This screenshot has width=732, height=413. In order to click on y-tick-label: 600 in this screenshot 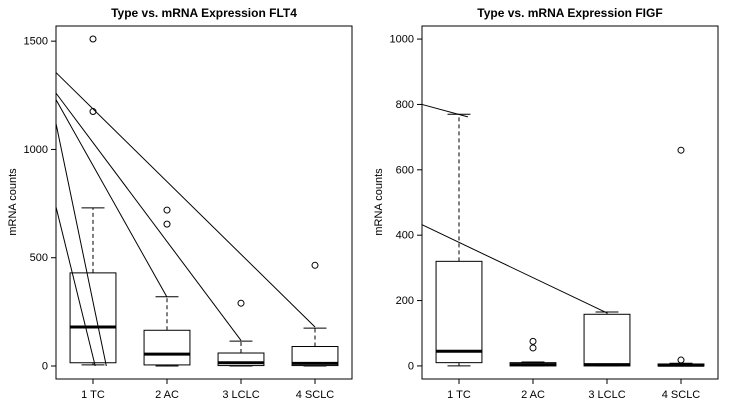, I will do `click(405, 170)`.